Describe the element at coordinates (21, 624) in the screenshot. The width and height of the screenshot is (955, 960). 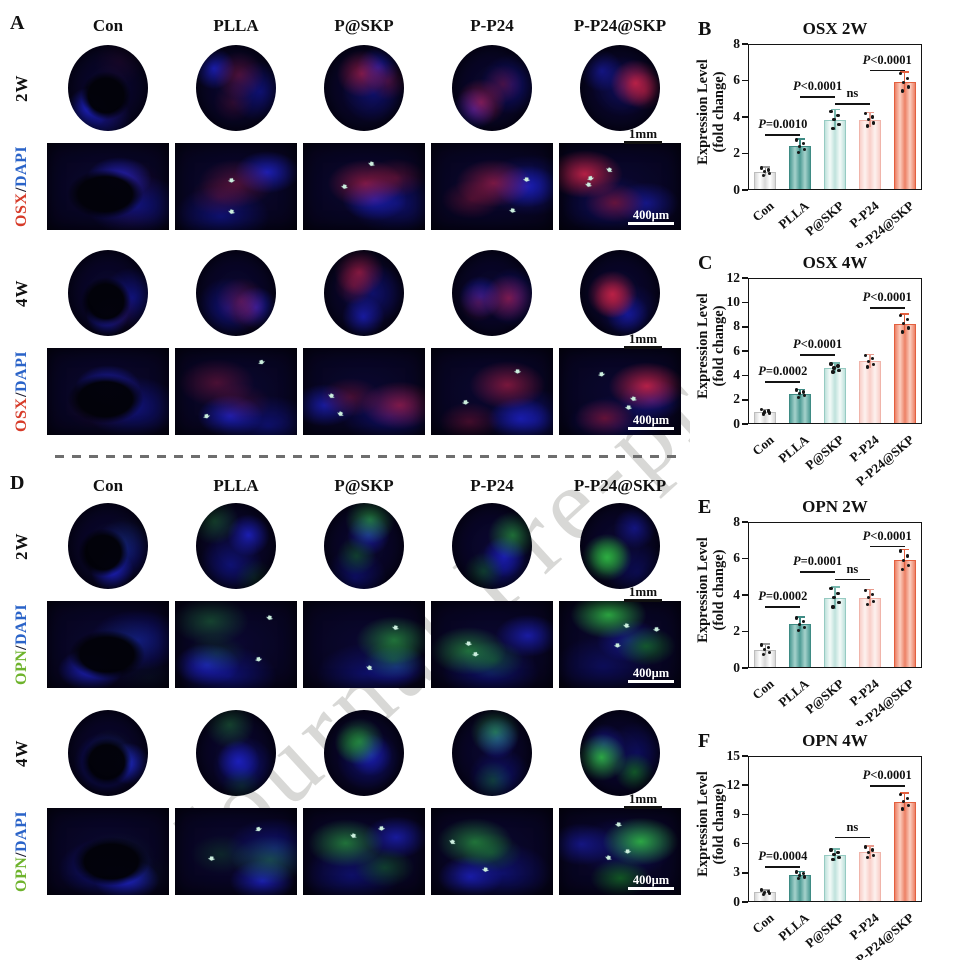
I see `stain-label-part: DAPI` at that location.